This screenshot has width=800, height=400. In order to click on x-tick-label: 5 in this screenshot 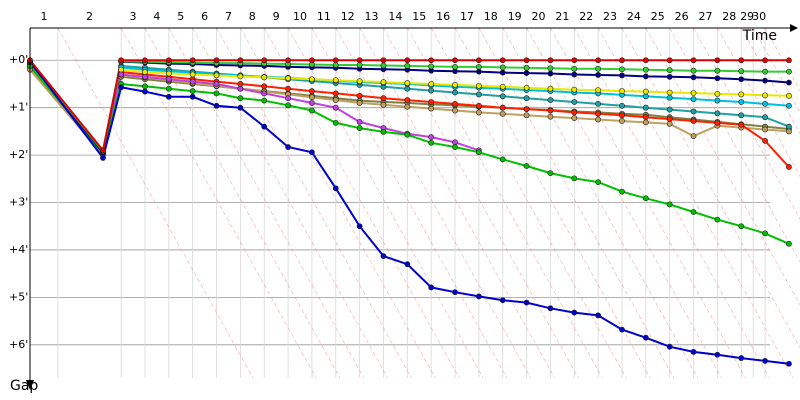, I will do `click(180, 16)`.